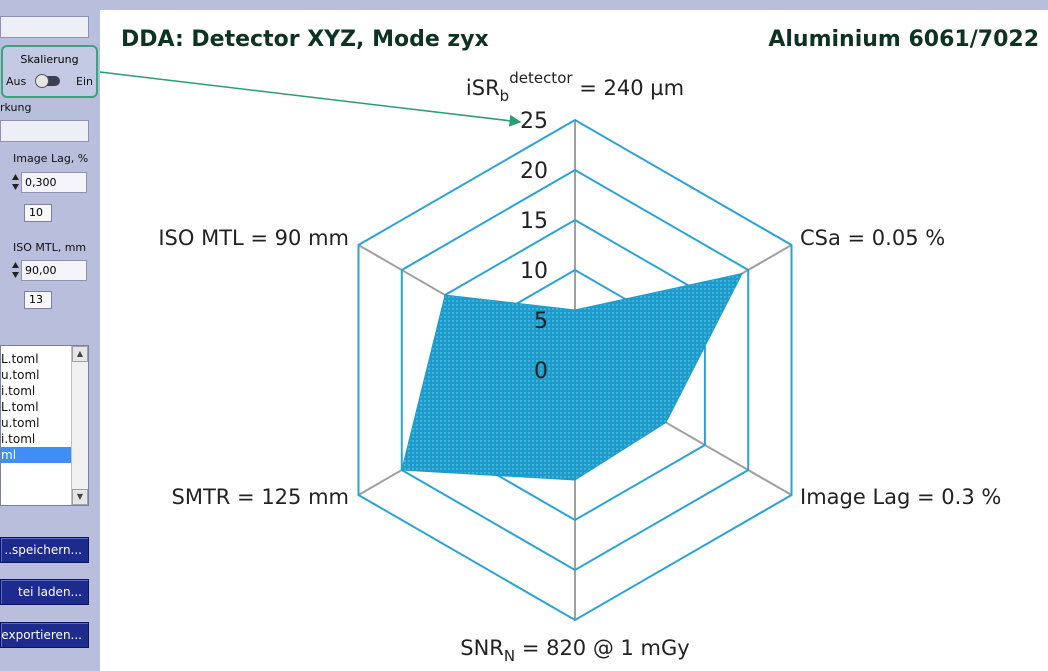 This screenshot has height=671, width=1048. What do you see at coordinates (44, 27) in the screenshot?
I see `name-field` at bounding box center [44, 27].